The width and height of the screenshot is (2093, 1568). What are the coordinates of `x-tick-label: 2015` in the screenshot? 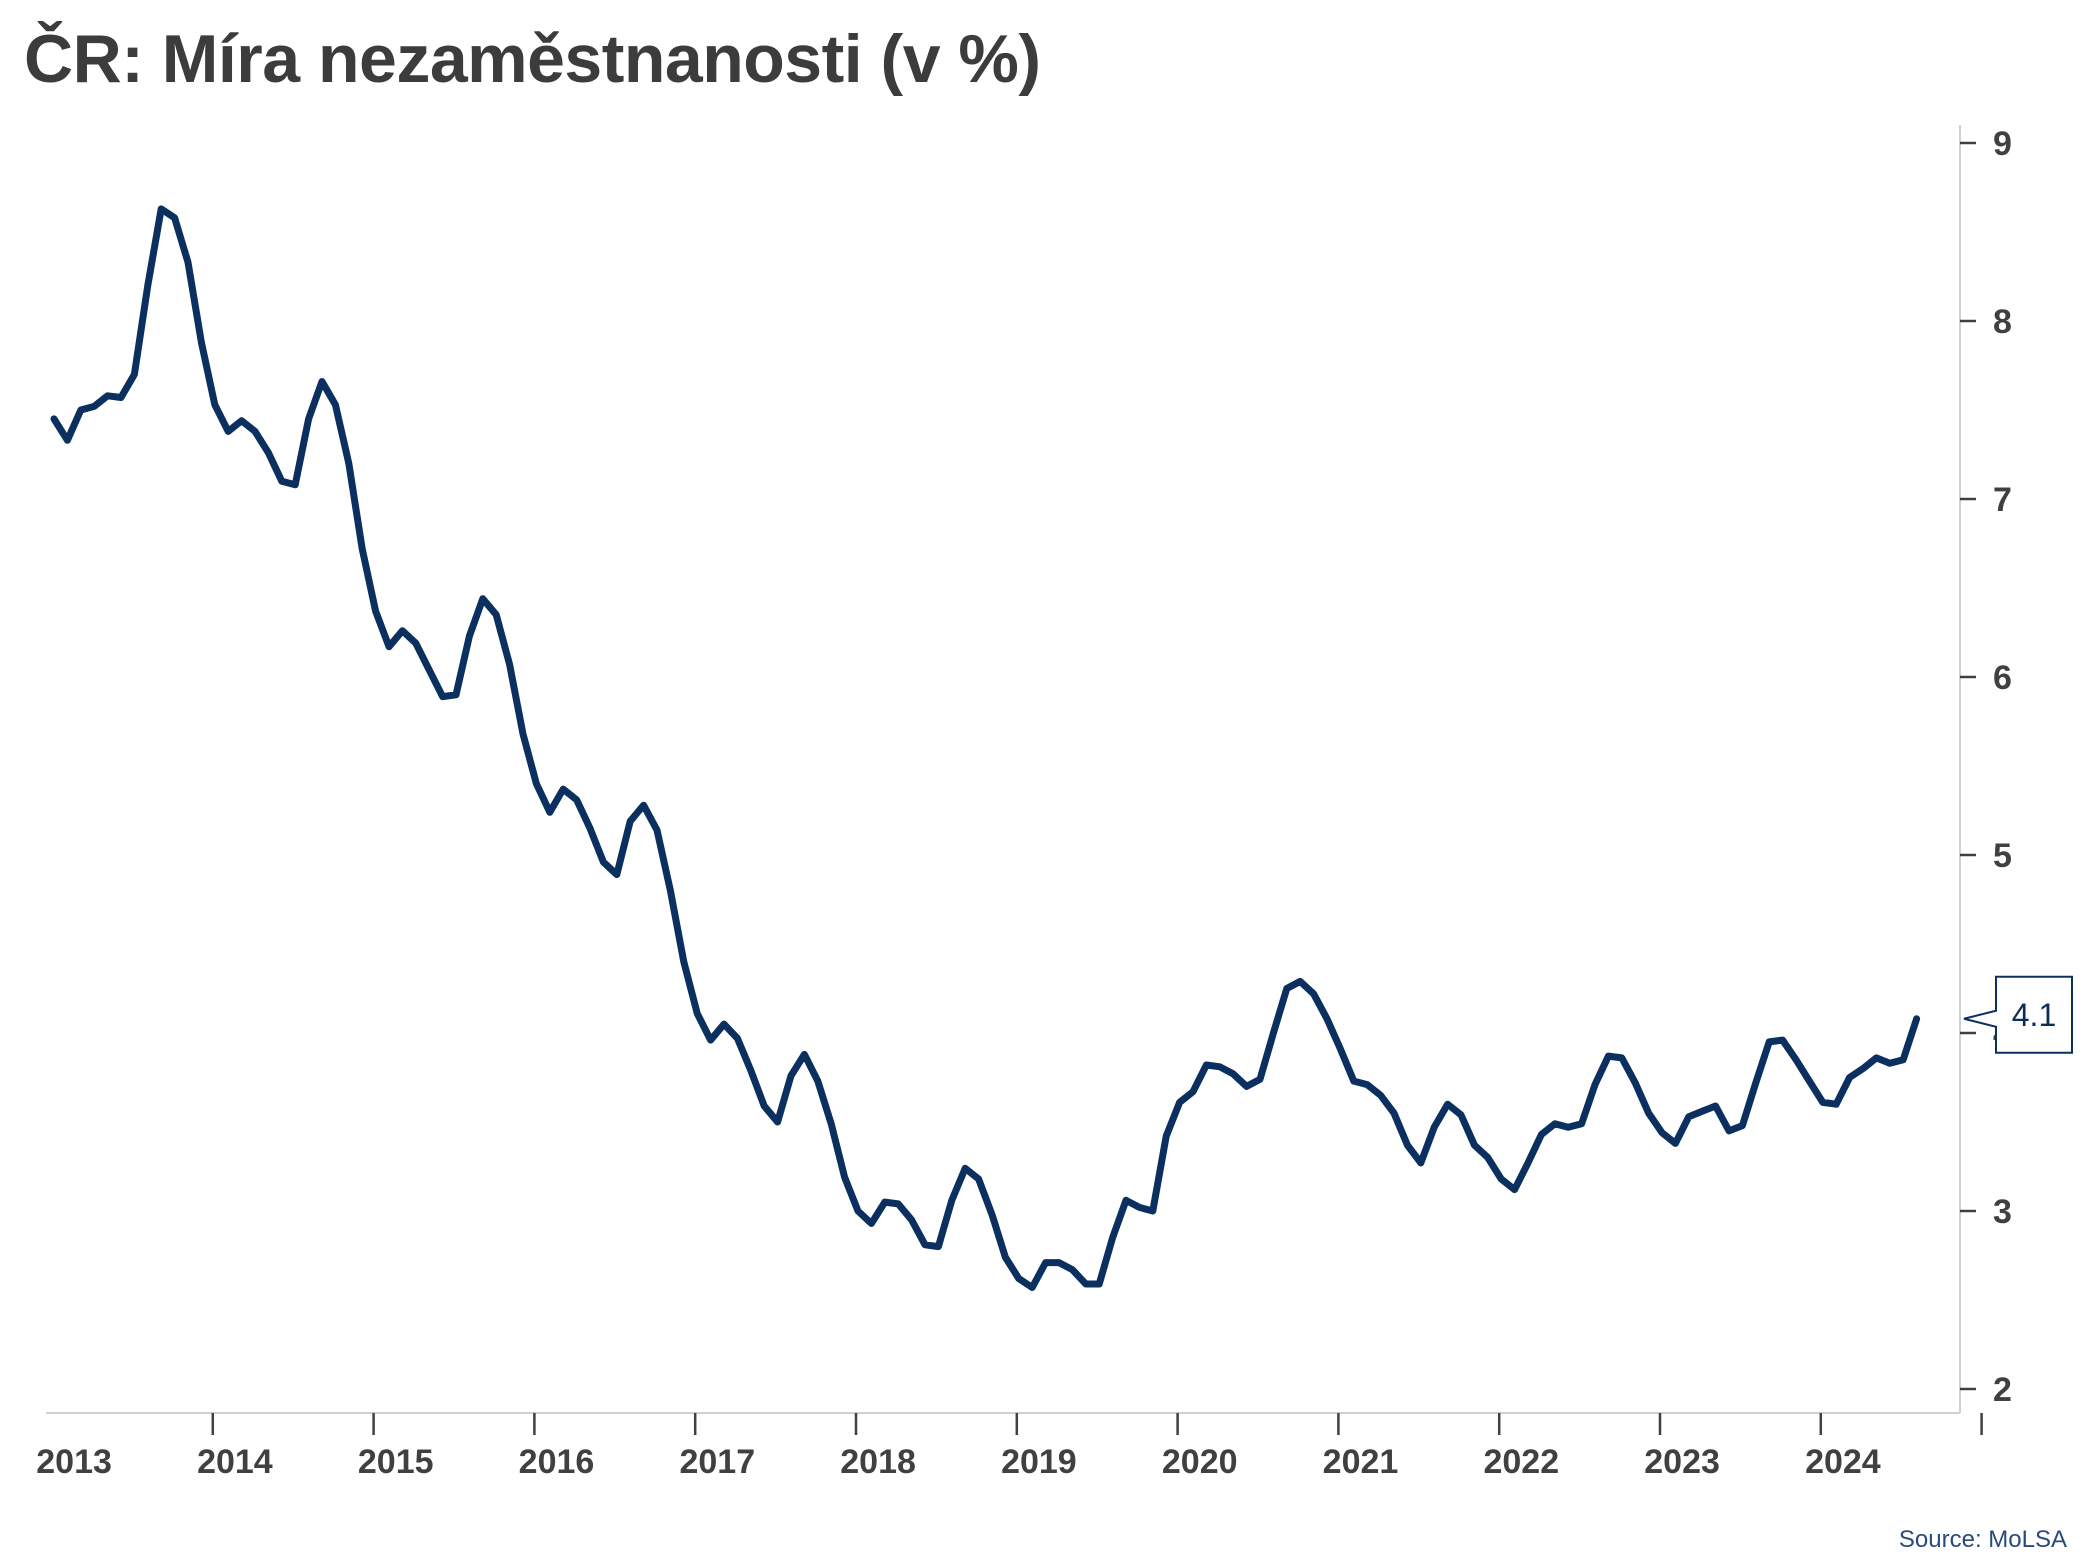 It's located at (396, 1462).